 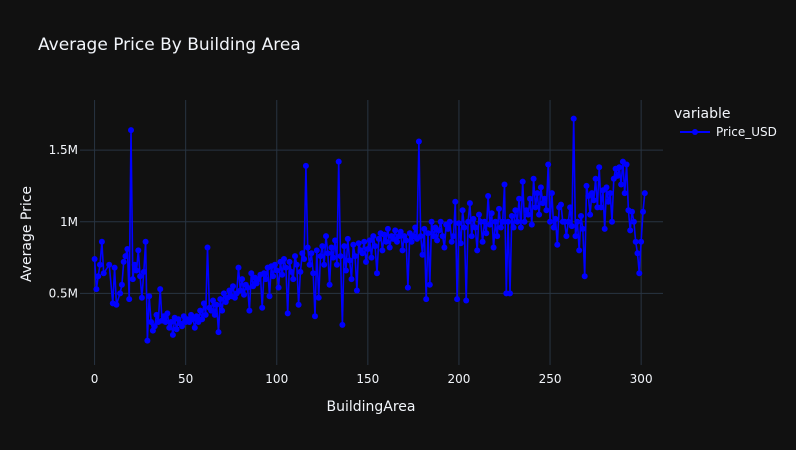 What do you see at coordinates (728, 132) in the screenshot?
I see `legend-item-price-usd: Price_USD` at bounding box center [728, 132].